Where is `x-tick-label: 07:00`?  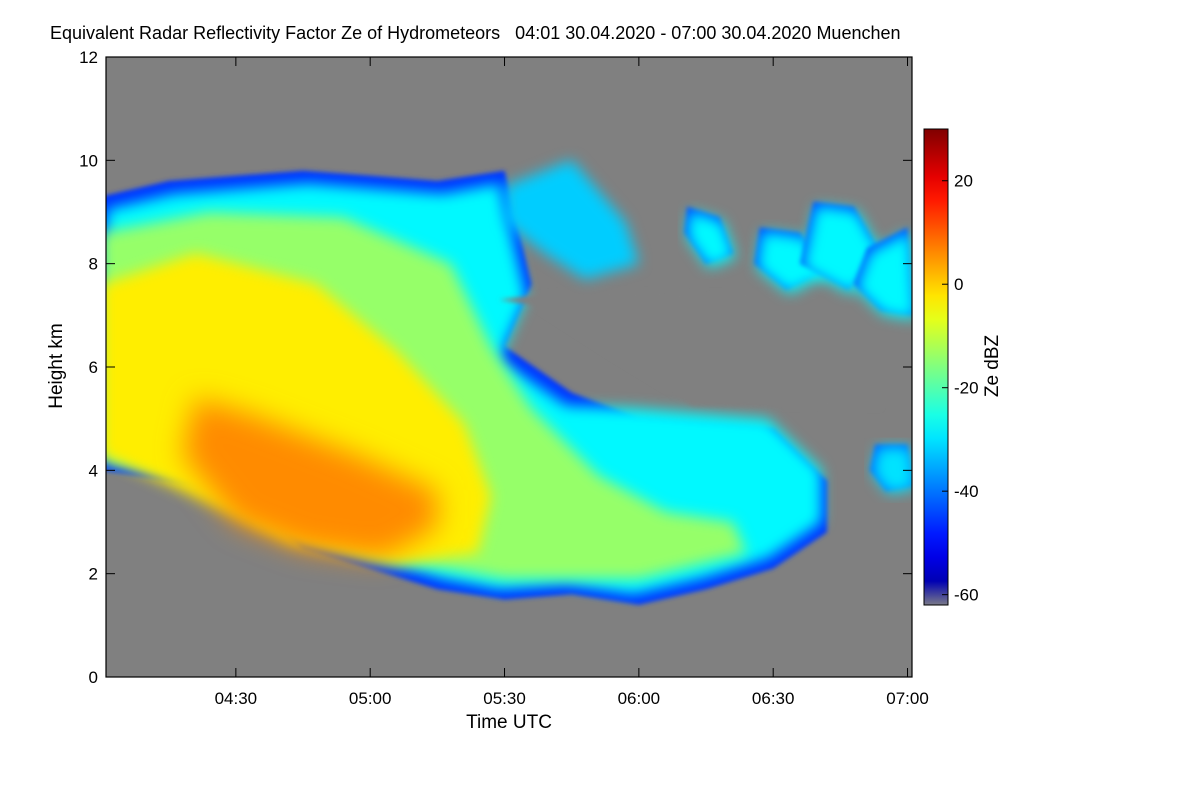
x-tick-label: 07:00 is located at coordinates (907, 698).